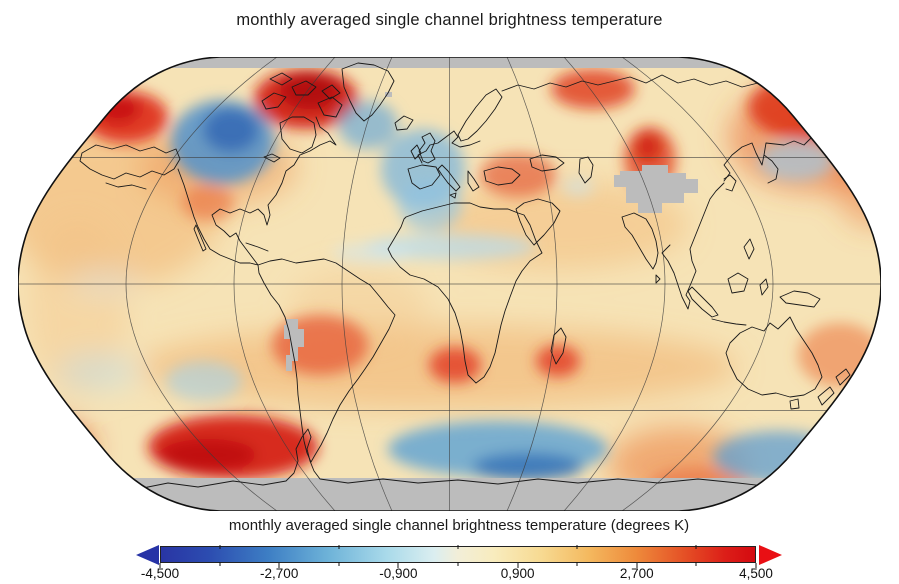  I want to click on colorbar: -4,500 -2,700 -0,900 0,900 2,700 4,500, so click(459, 563).